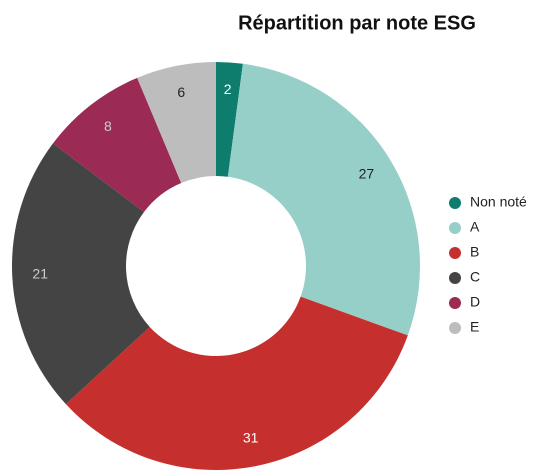  I want to click on slice-label: 21, so click(40, 273).